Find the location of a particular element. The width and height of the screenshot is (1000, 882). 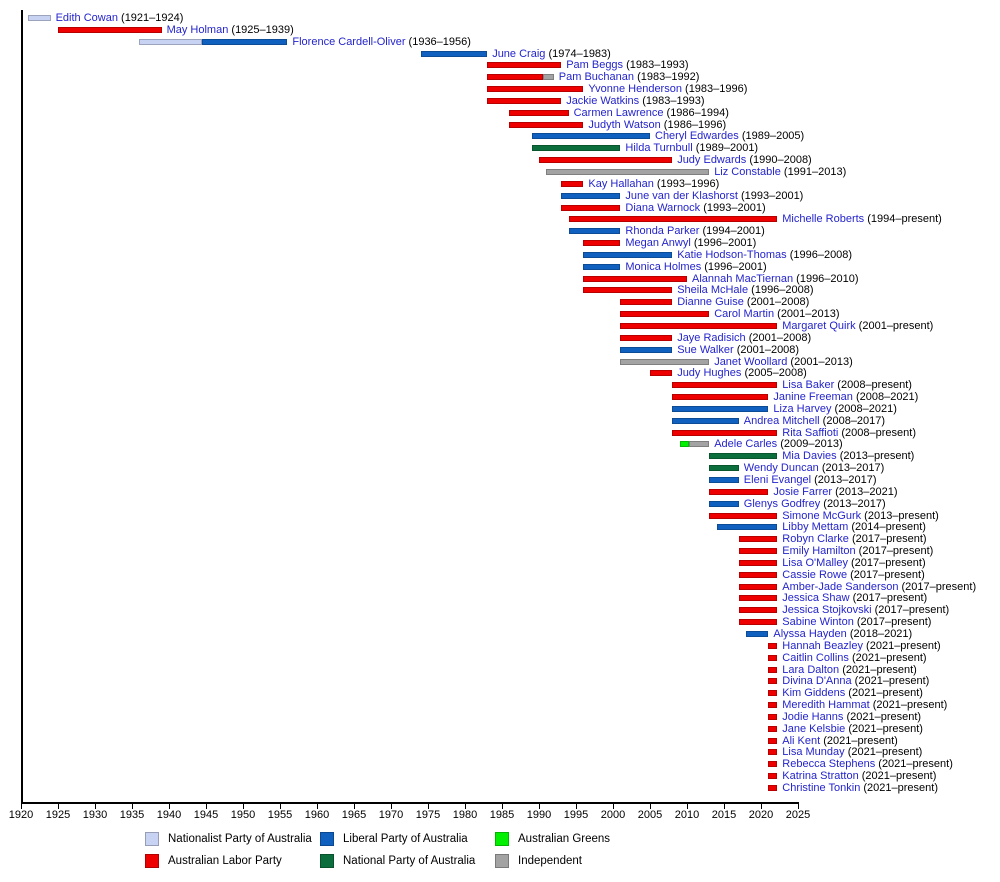

member-name-link: Carmen Lawrence is located at coordinates (618, 112).